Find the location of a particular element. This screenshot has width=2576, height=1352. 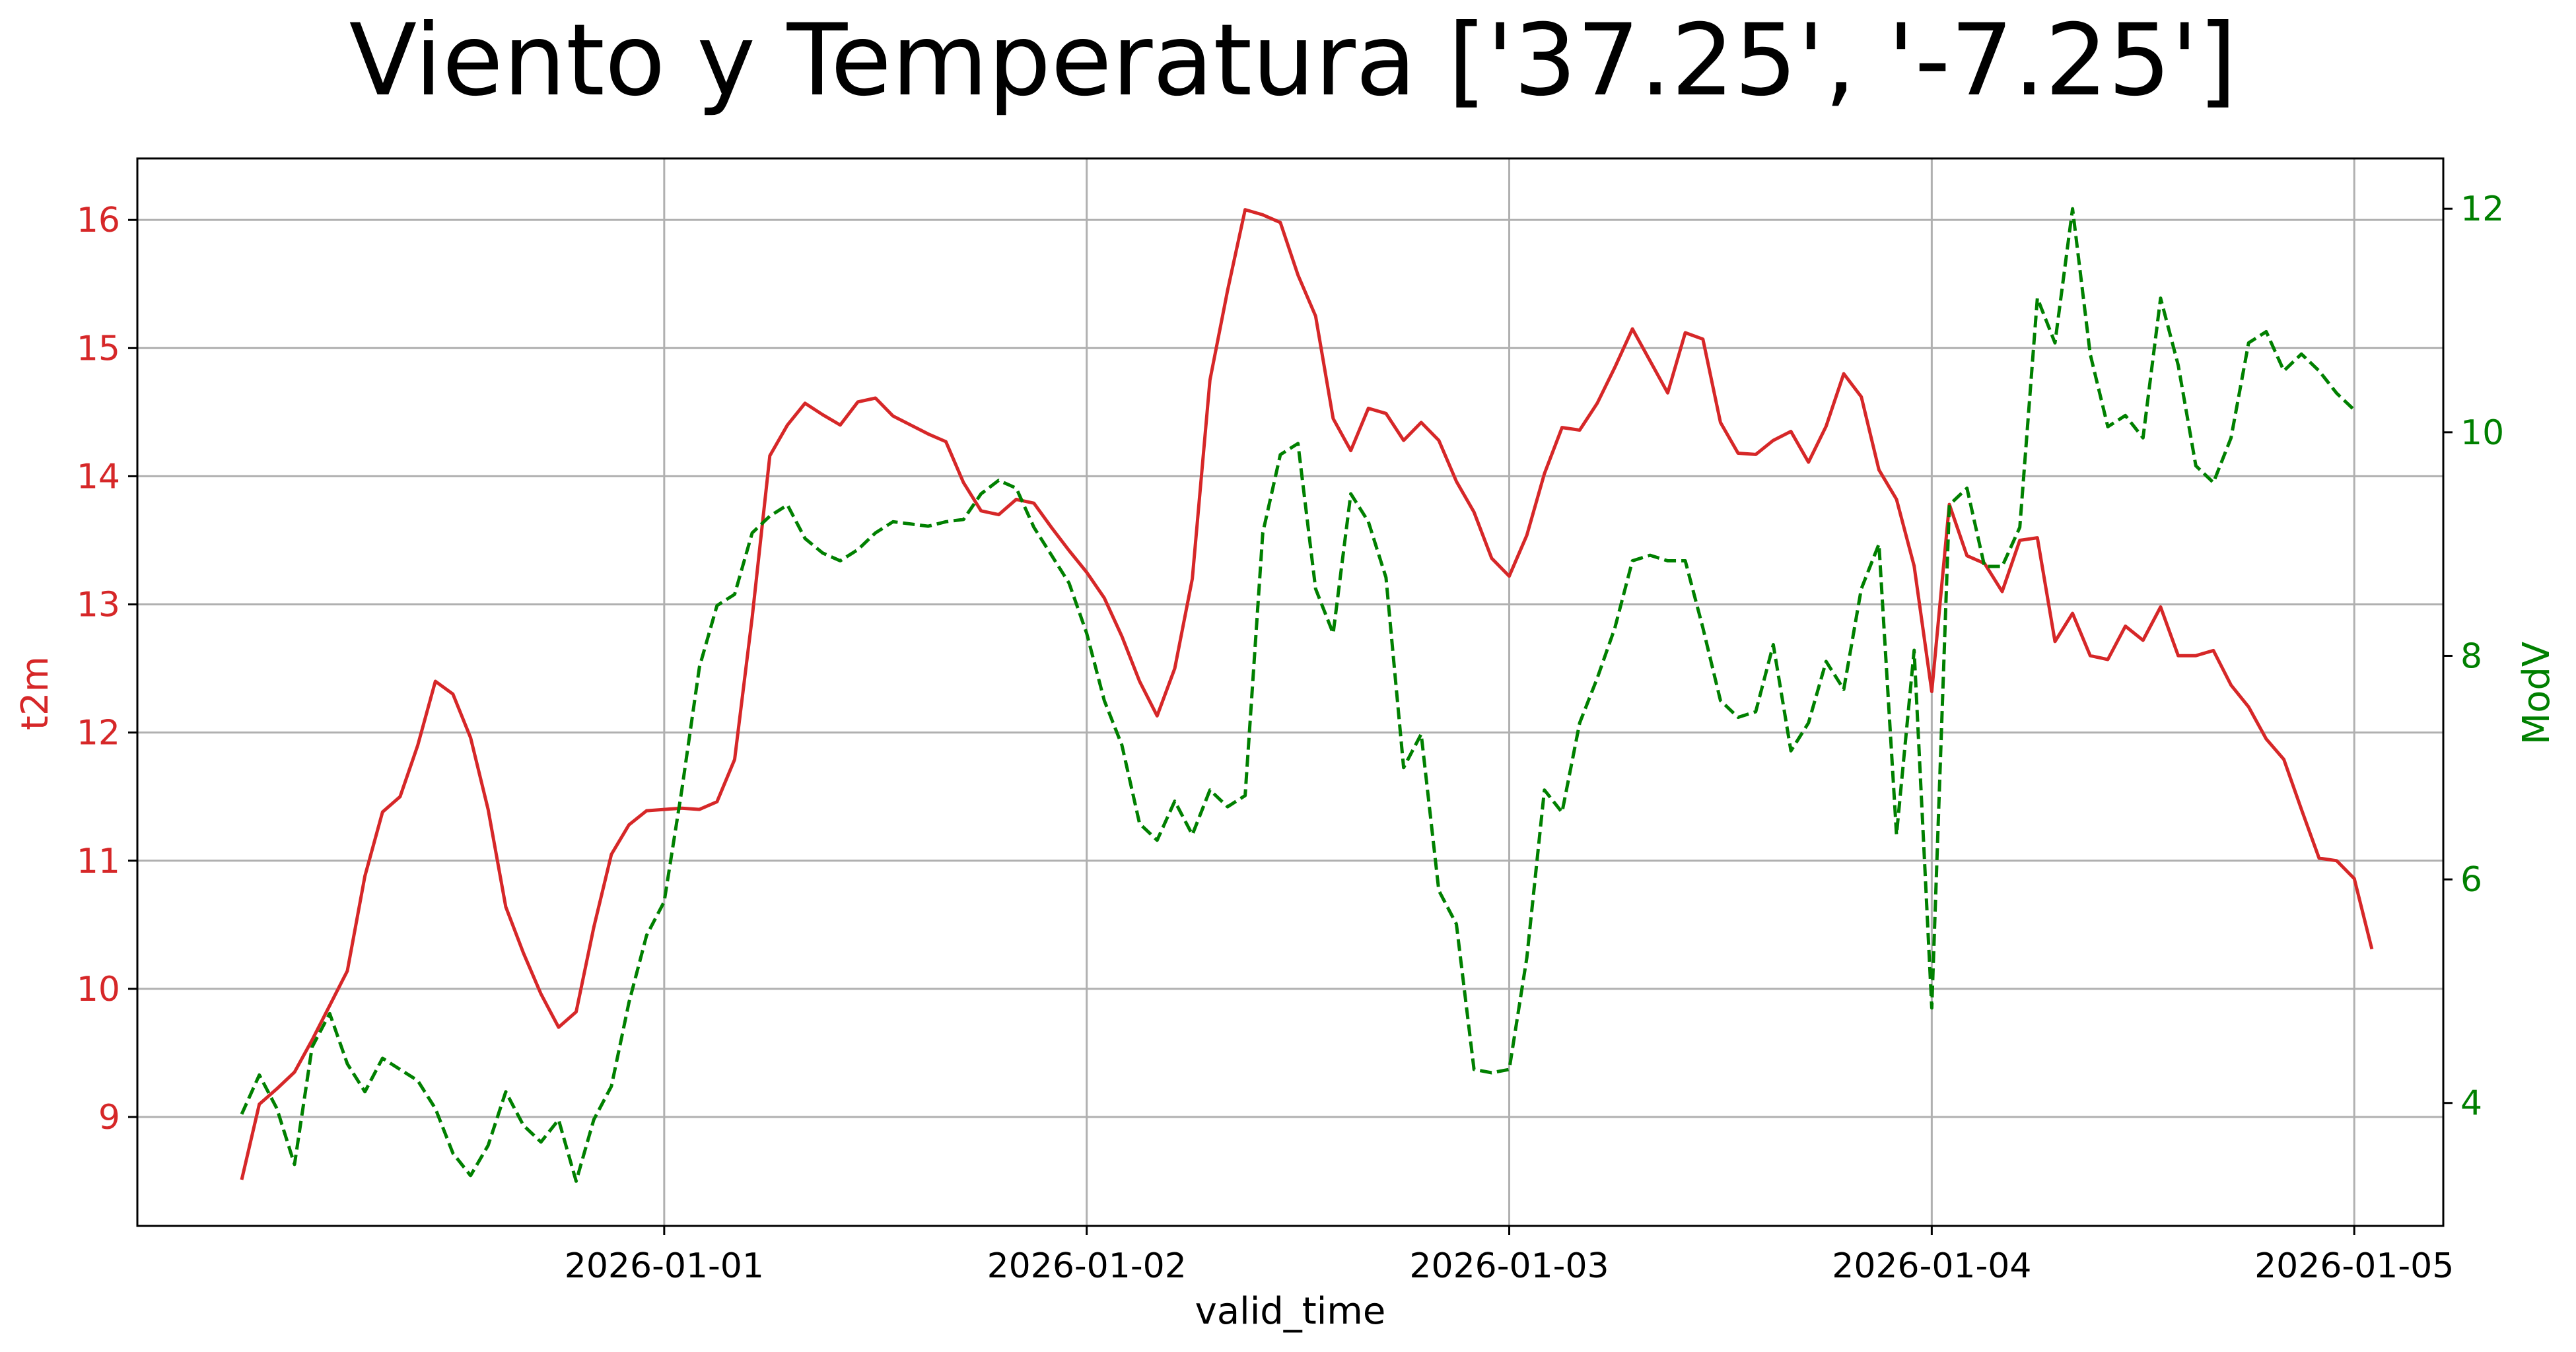

y-axis-right: 4 6 8 10 12 is located at coordinates (2474, 656).